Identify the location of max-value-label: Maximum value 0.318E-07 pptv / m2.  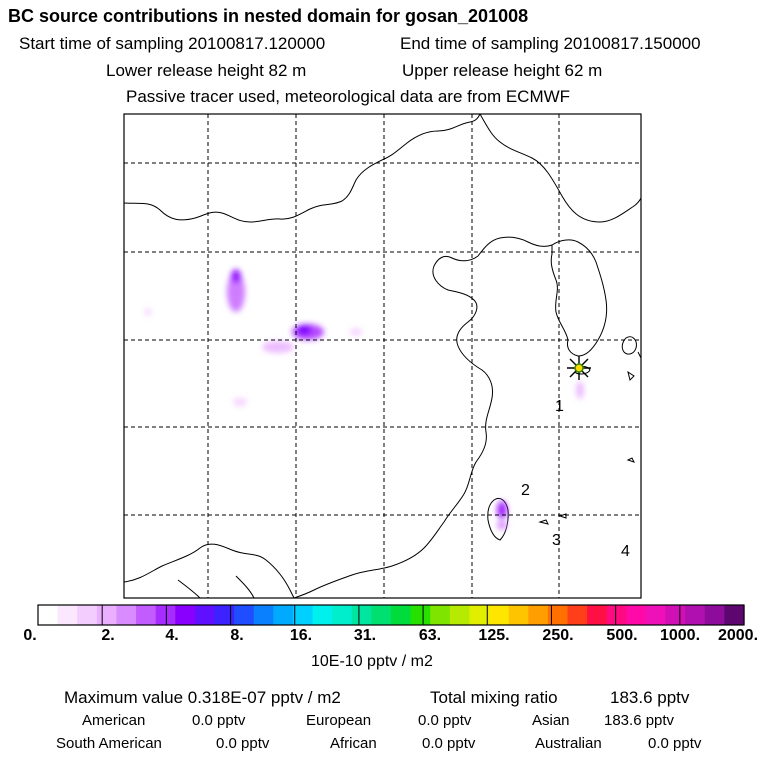
(202, 697).